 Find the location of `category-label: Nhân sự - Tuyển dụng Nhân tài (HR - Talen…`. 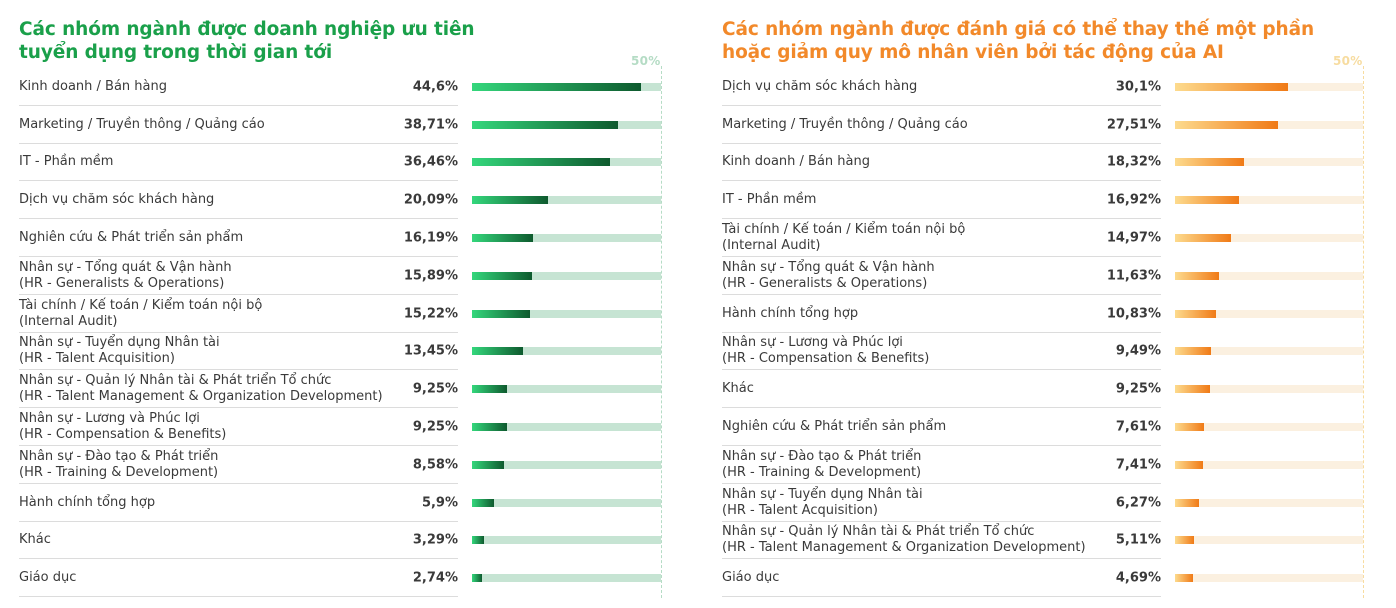

category-label: Nhân sự - Tuyển dụng Nhân tài (HR - Talen… is located at coordinates (119, 351).